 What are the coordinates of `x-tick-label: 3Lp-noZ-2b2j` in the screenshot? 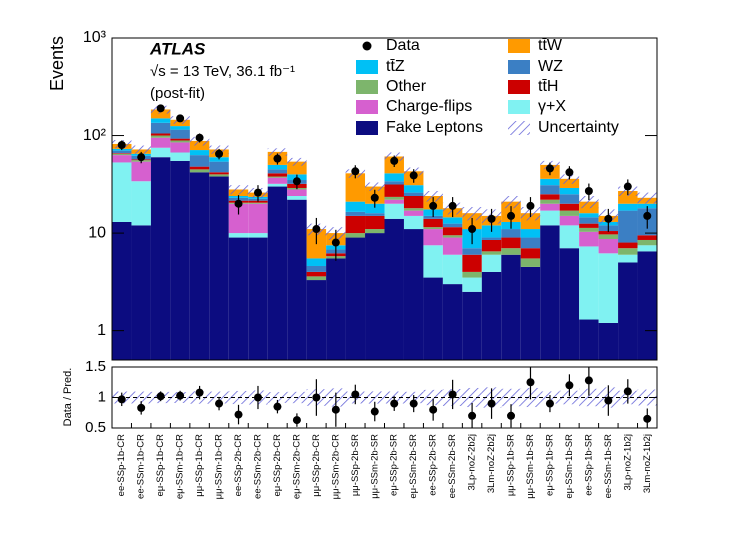 It's located at (472, 462).